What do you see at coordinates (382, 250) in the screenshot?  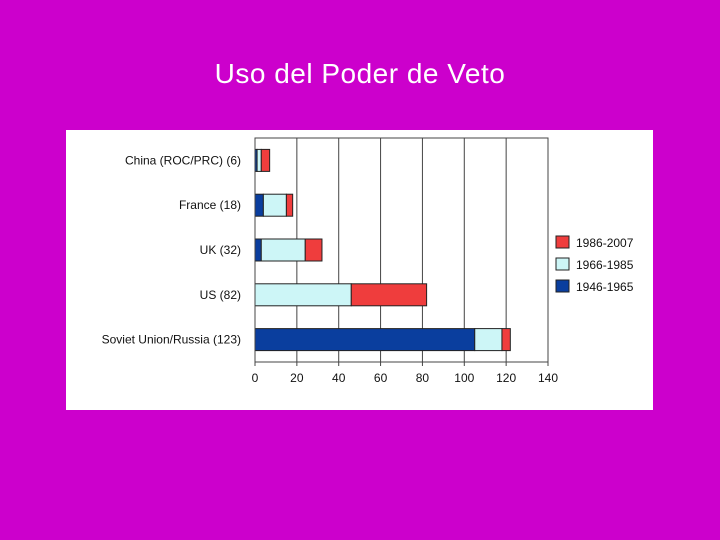 I see `bars` at bounding box center [382, 250].